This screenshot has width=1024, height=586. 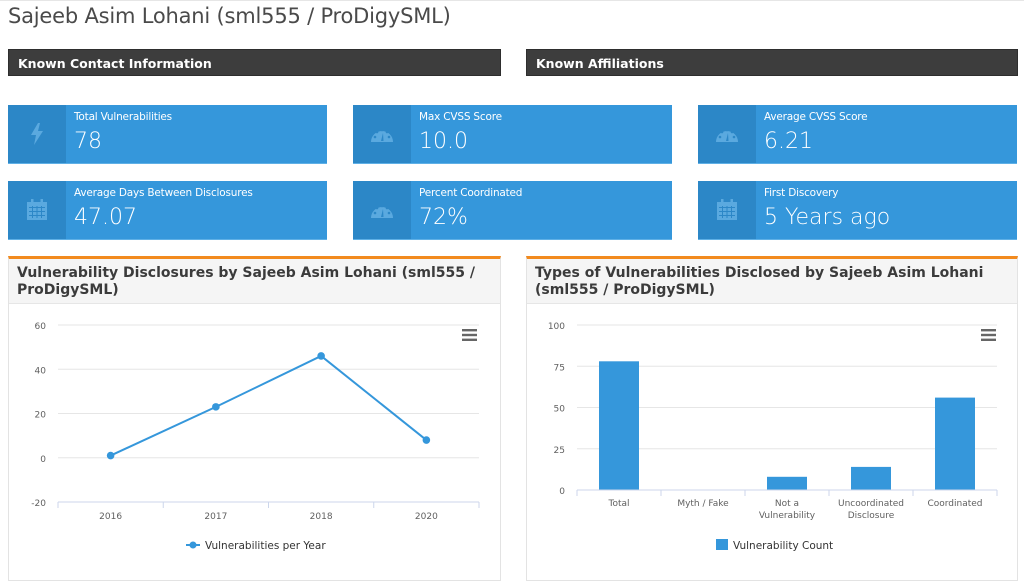 What do you see at coordinates (857, 134) in the screenshot?
I see `stat-card-average-cvss-score: Average CVSS Score 6.21` at bounding box center [857, 134].